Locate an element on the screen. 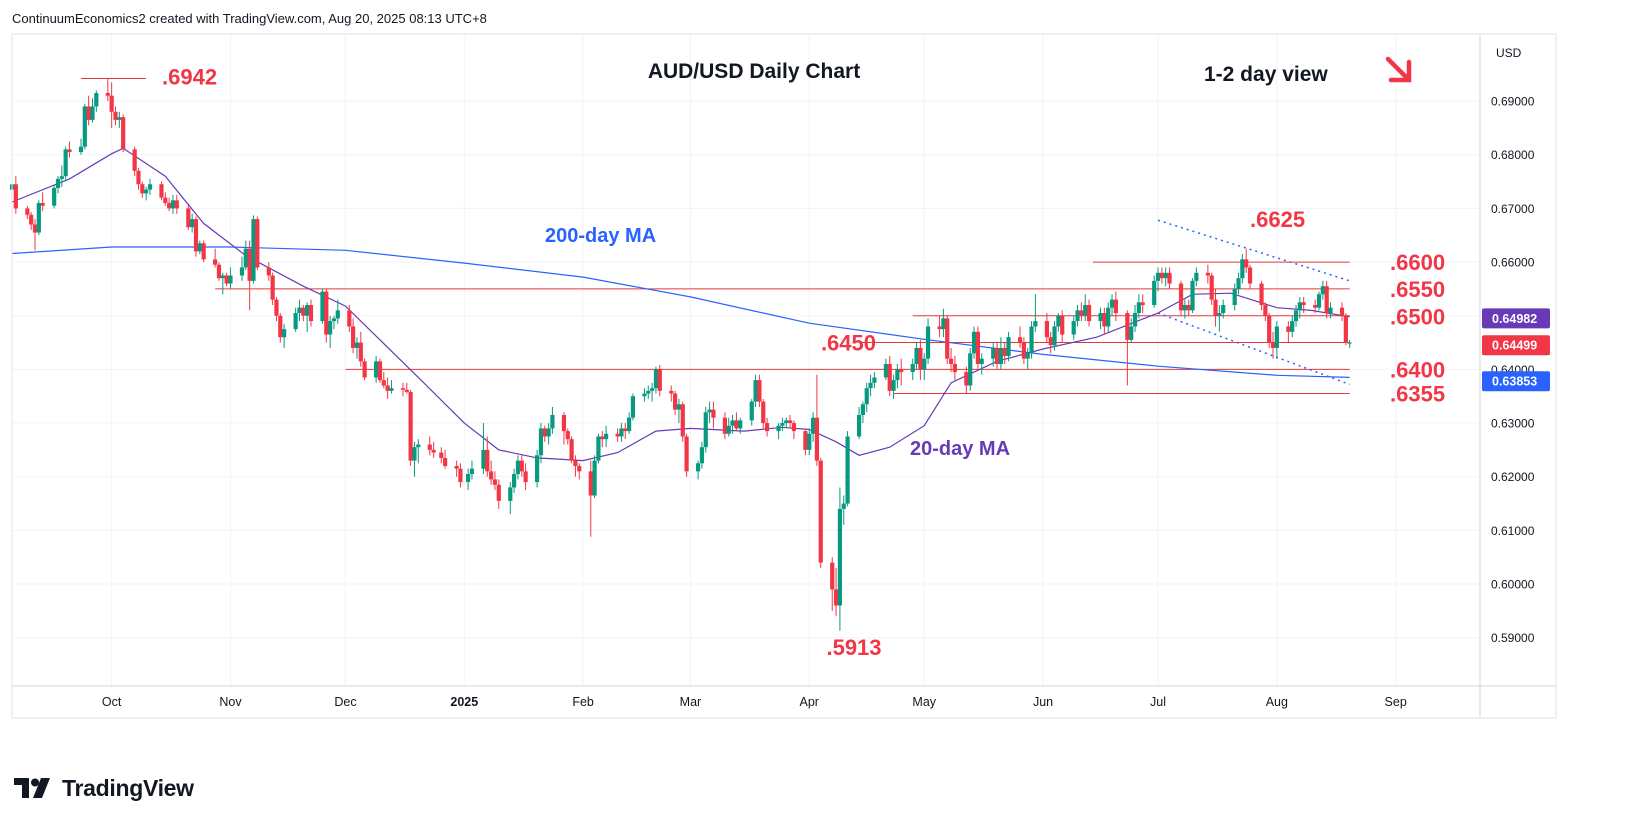 This screenshot has width=1634, height=824. tradingview-logo: TradingView is located at coordinates (104, 788).